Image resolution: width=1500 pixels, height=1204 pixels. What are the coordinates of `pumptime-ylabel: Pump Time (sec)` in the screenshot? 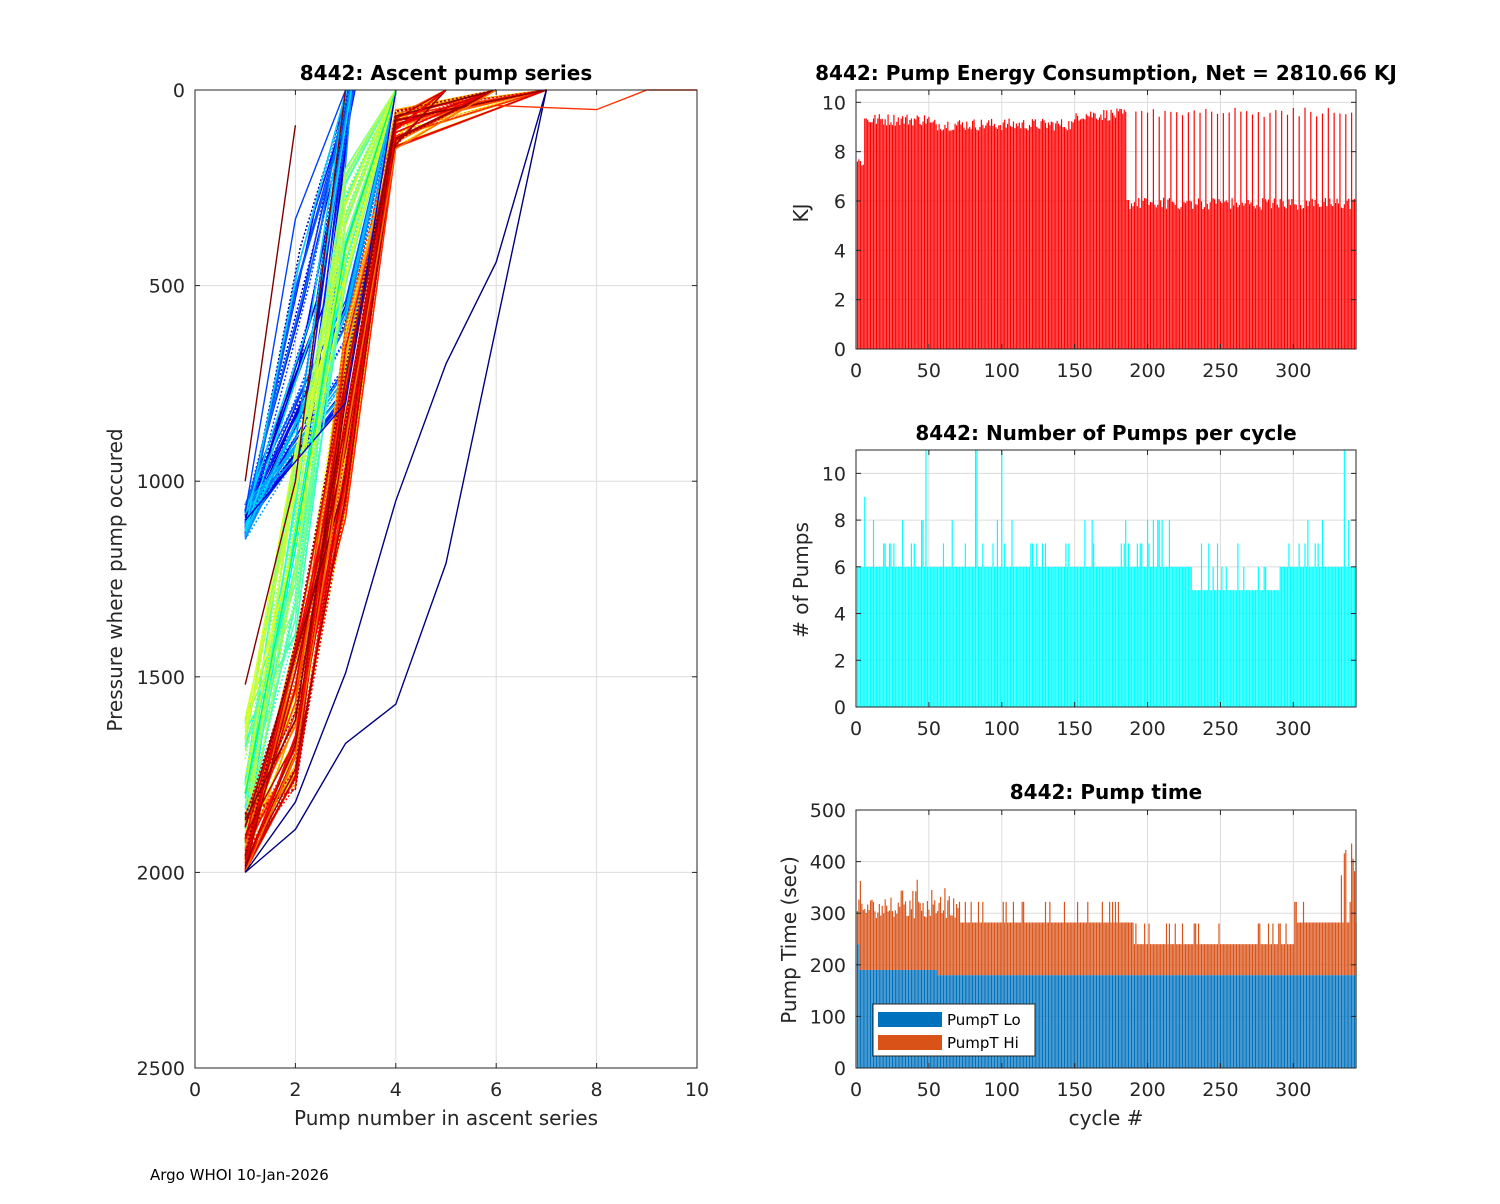 It's located at (789, 940).